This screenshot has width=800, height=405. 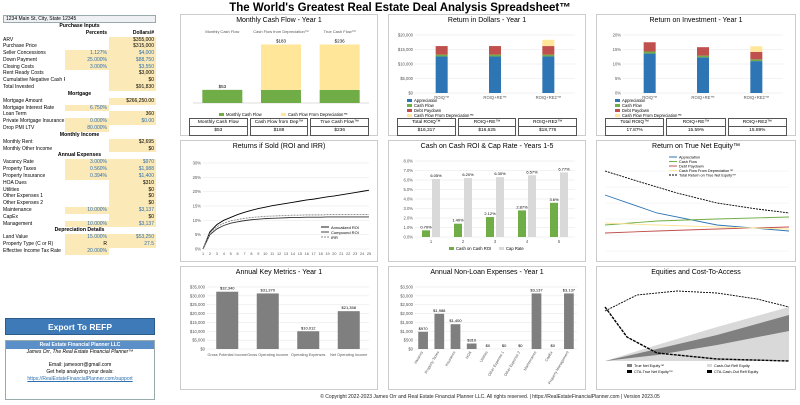 What do you see at coordinates (227, 288) in the screenshot?
I see `data-label: $32,340` at bounding box center [227, 288].